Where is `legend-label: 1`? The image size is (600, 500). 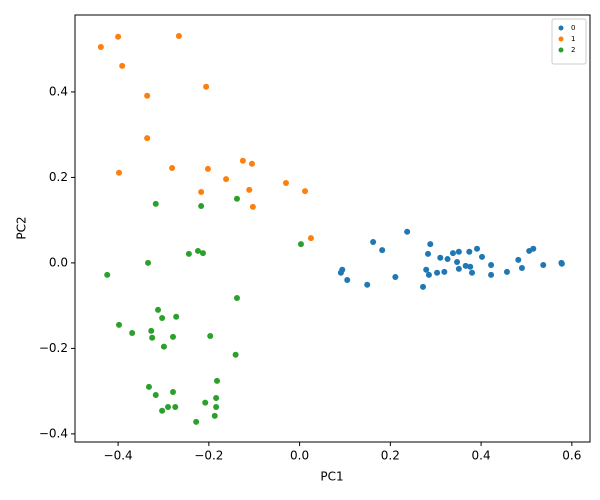
legend-label: 1 is located at coordinates (573, 39).